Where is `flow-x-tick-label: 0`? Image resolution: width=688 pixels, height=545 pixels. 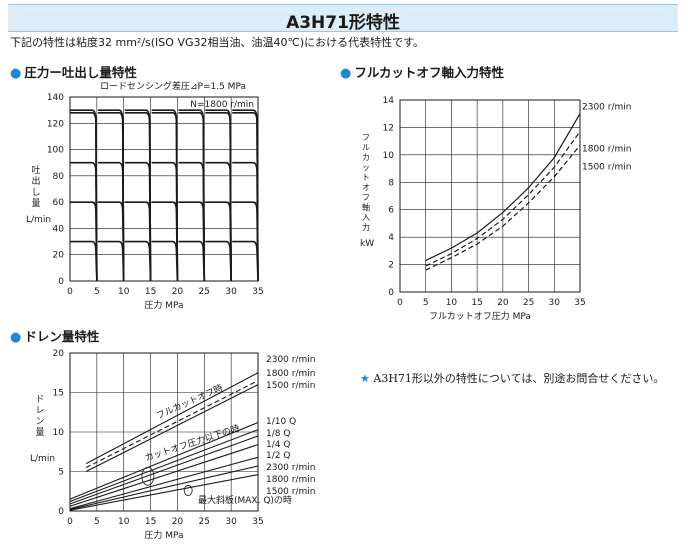 flow-x-tick-label: 0 is located at coordinates (70, 292).